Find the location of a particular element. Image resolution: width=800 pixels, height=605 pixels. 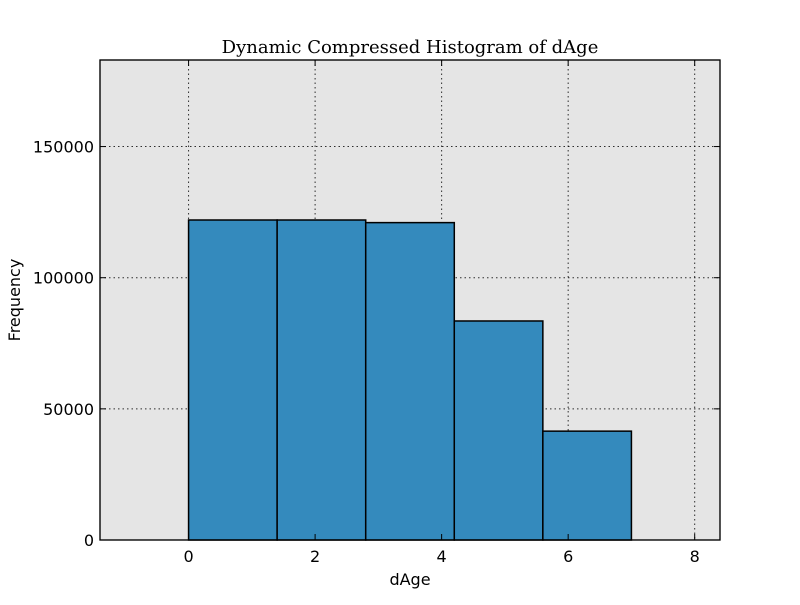

y-tick-label: 150000 is located at coordinates (63, 147).